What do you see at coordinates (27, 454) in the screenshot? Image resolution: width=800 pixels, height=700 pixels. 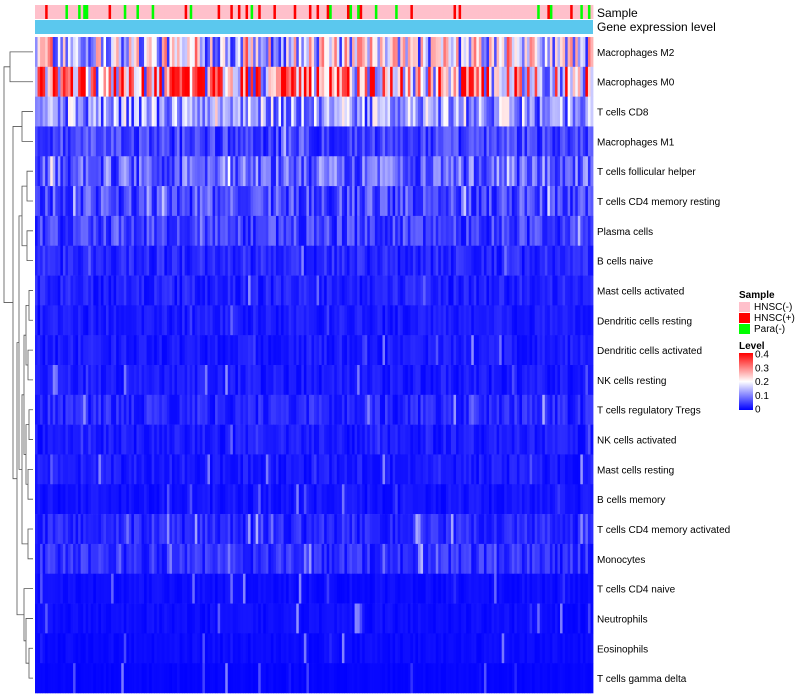 I see `dendrogram-branch` at bounding box center [27, 454].